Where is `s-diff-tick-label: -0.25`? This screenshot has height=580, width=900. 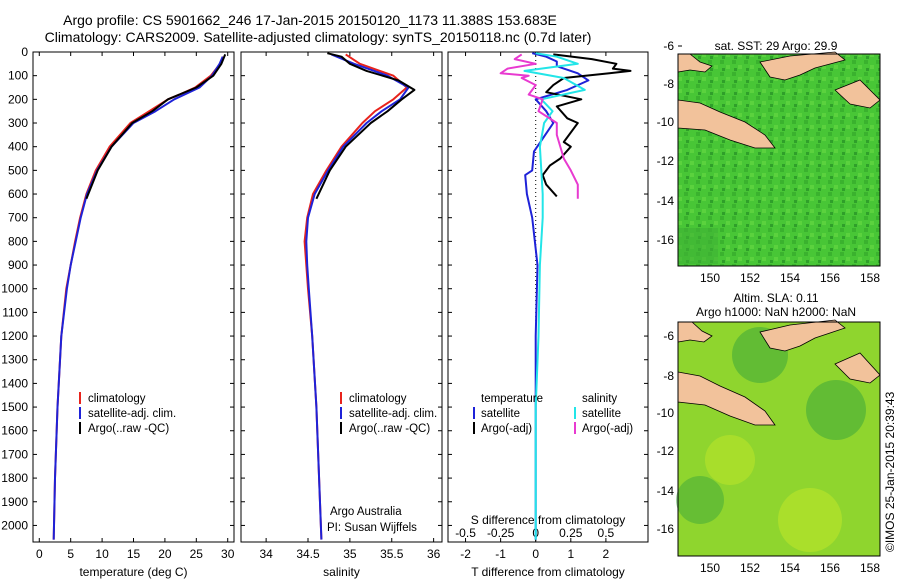 s-diff-tick-label: -0.25 is located at coordinates (501, 533).